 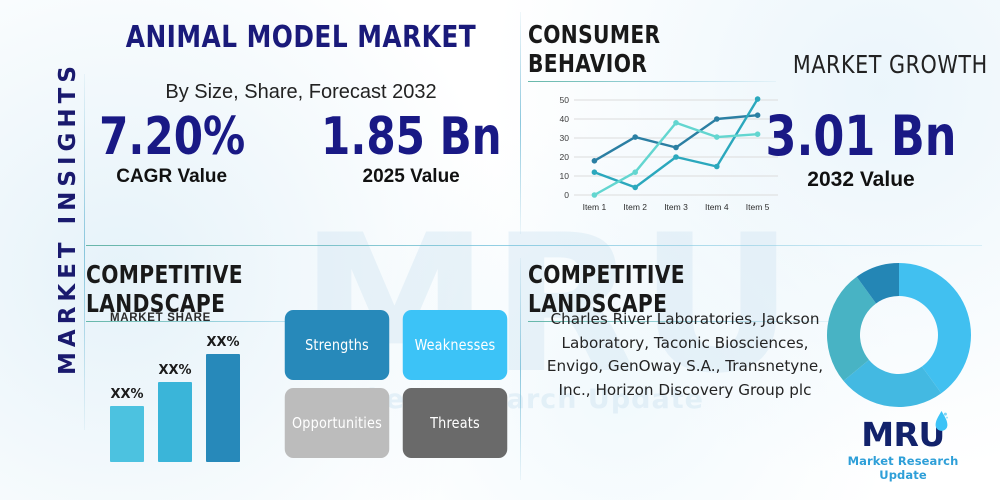 I want to click on svg-text: 30, so click(x=565, y=138).